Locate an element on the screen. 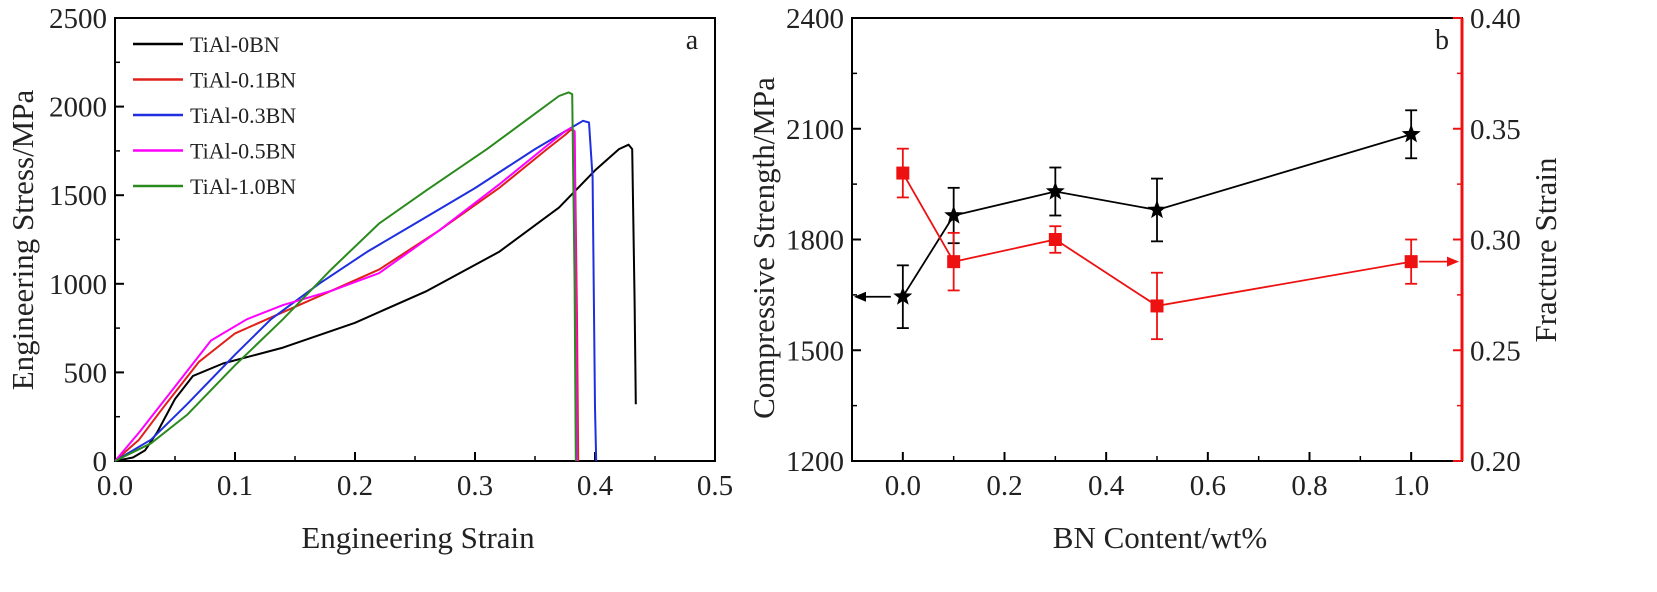  panel-a-y-tick-label: 500 is located at coordinates (86, 373).